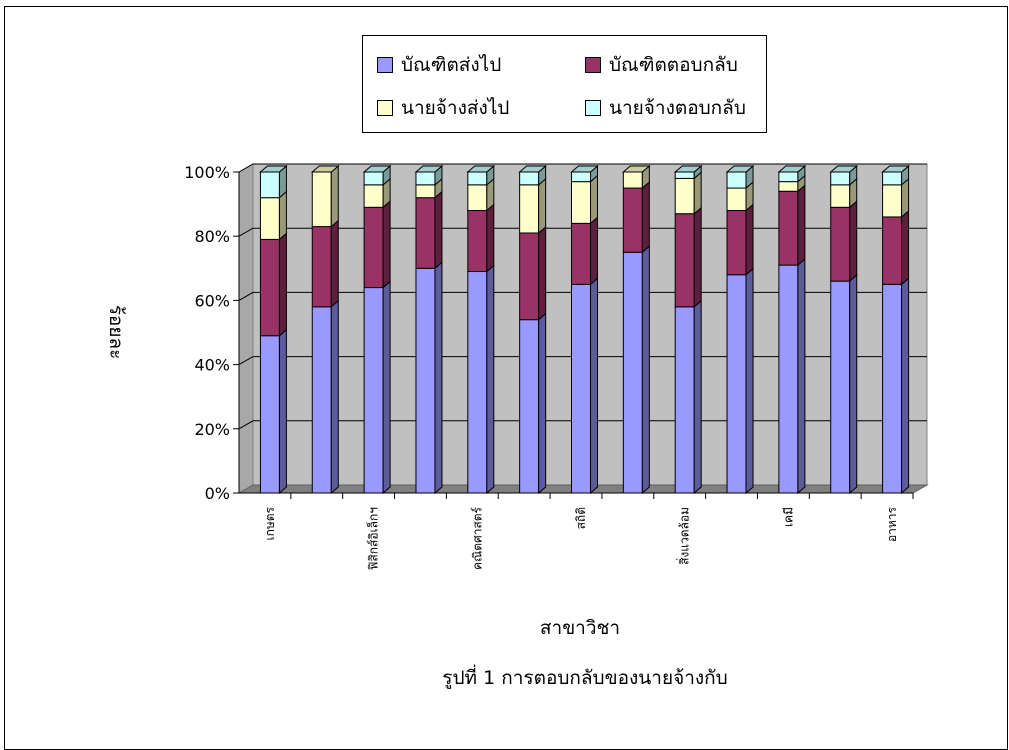  I want to click on x-tick-label: ฟิสิกส์อิเล็กฯ, so click(373, 538).